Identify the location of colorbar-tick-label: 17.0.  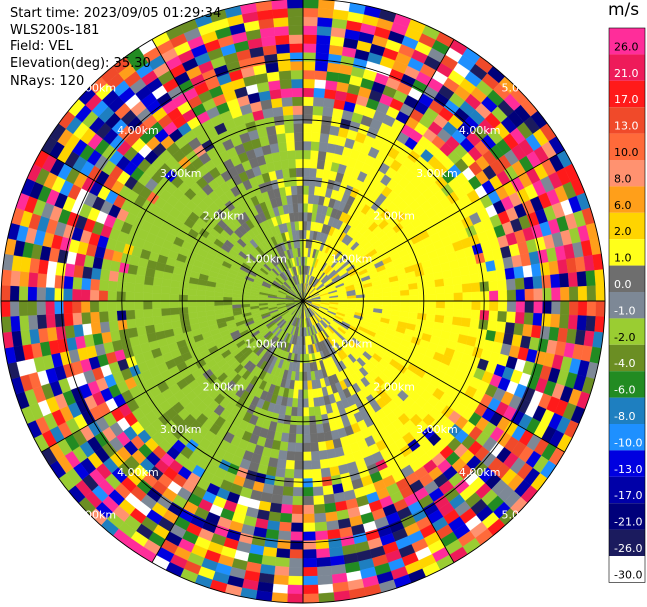
(626, 99).